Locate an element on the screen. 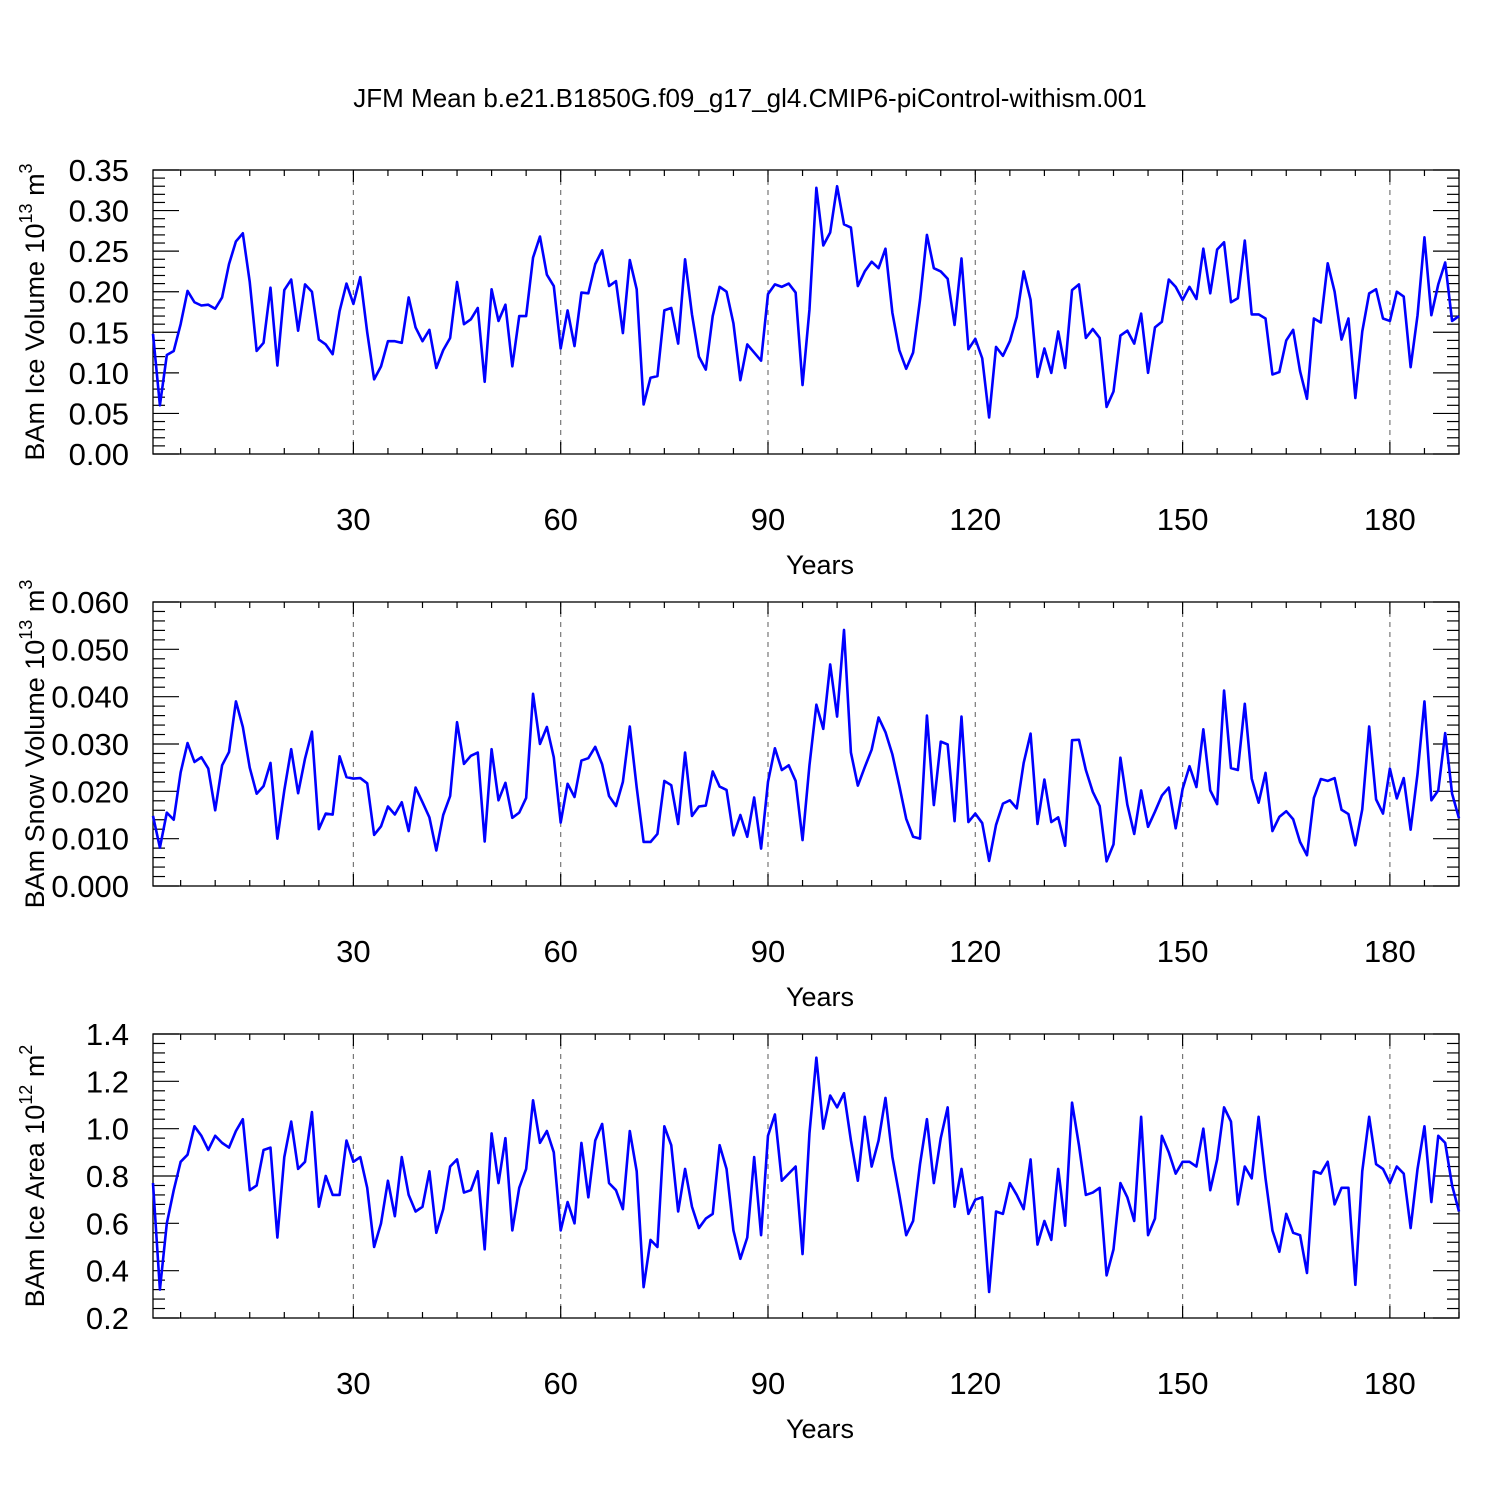 Image resolution: width=1500 pixels, height=1500 pixels. y-tick-label: 0.30 is located at coordinates (99, 211).